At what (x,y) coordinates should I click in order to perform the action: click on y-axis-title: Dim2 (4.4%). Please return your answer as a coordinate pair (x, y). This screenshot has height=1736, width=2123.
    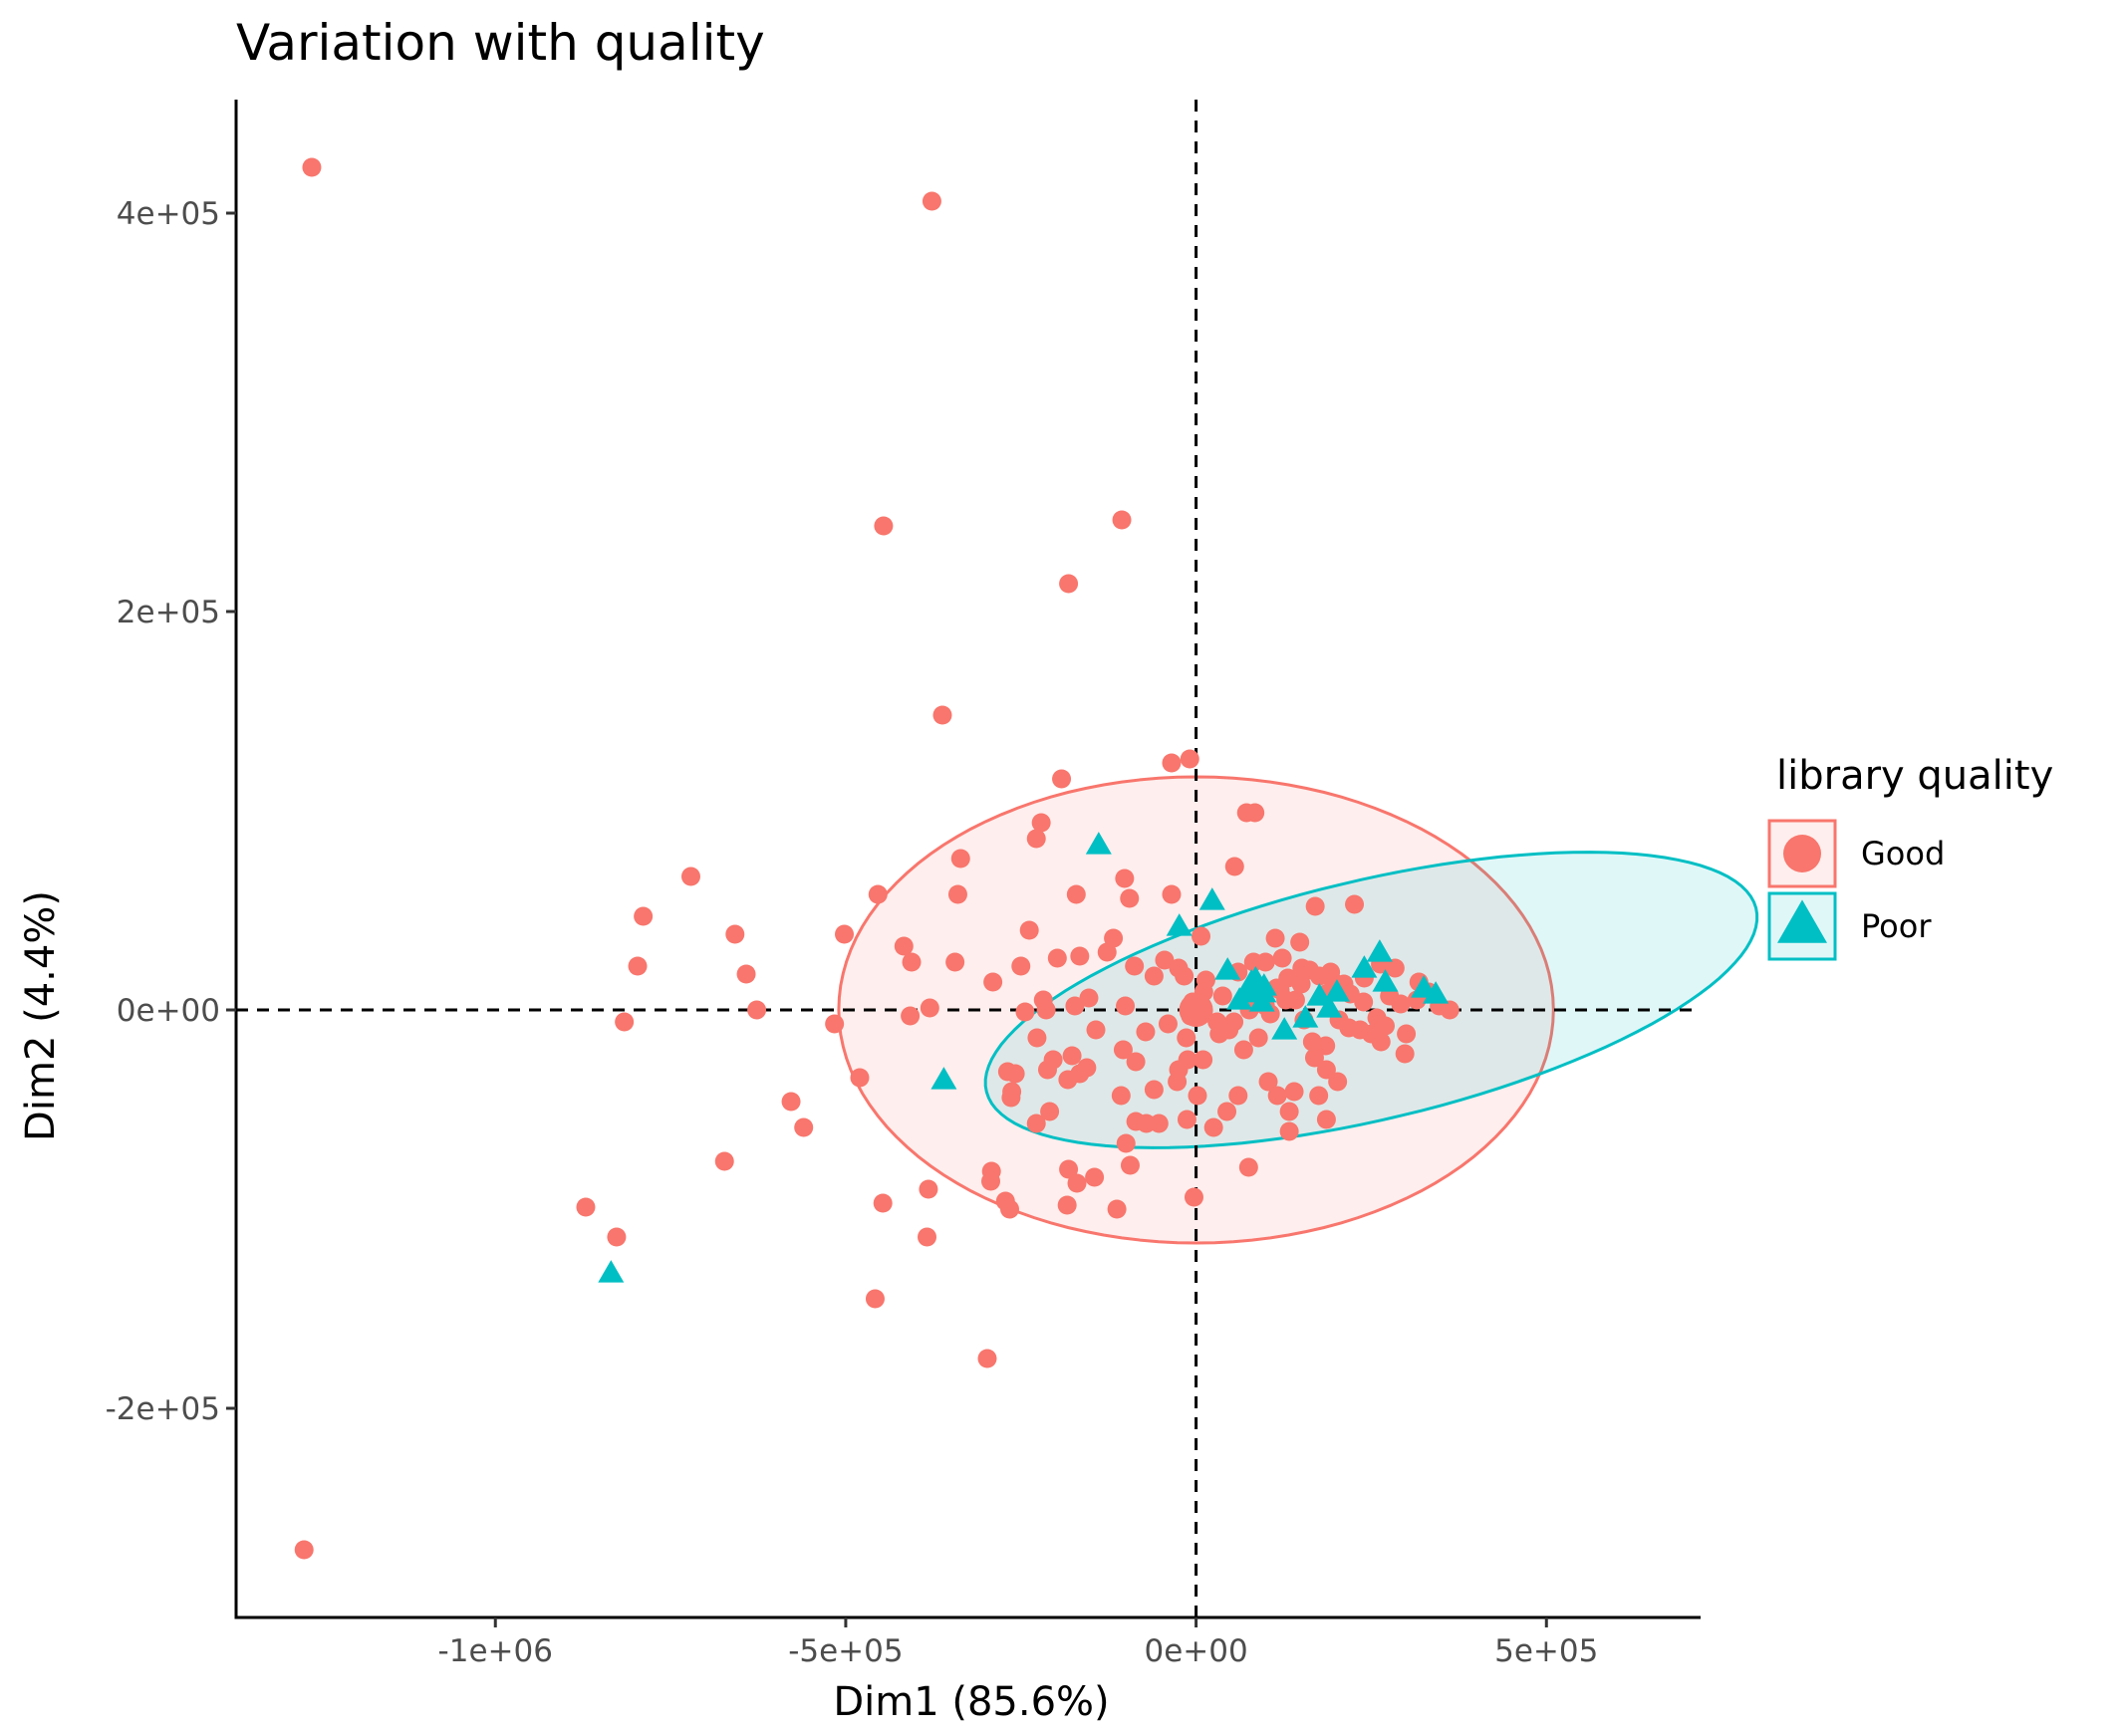
    Looking at the image, I should click on (41, 1015).